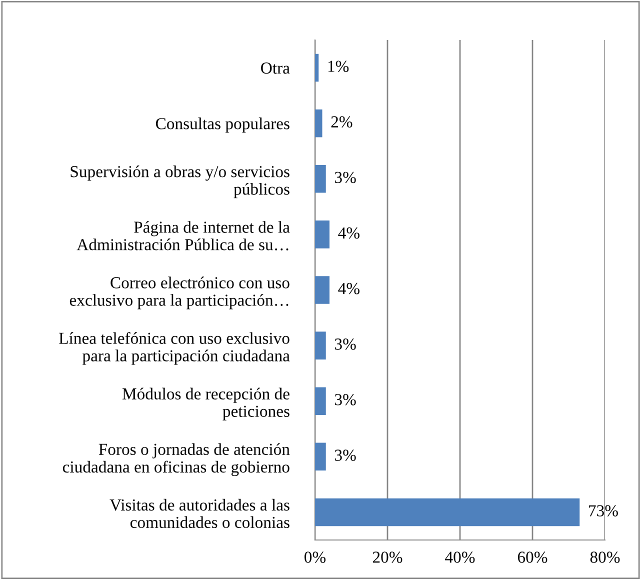  Describe the element at coordinates (341, 122) in the screenshot. I see `data-label: 2%` at that location.